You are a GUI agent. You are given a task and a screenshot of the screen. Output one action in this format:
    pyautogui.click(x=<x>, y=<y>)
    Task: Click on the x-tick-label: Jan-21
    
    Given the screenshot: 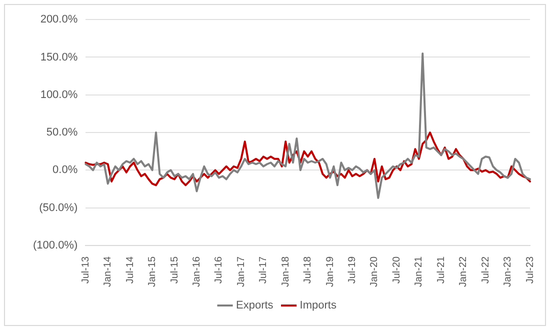 What is the action you would take?
    pyautogui.click(x=419, y=271)
    